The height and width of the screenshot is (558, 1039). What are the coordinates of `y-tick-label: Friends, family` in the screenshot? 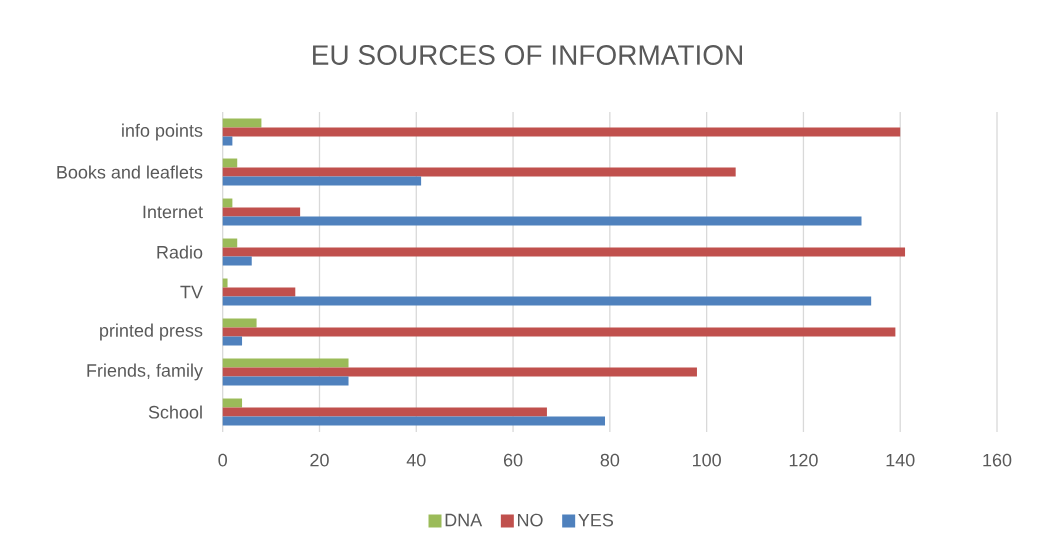 It's located at (145, 372).